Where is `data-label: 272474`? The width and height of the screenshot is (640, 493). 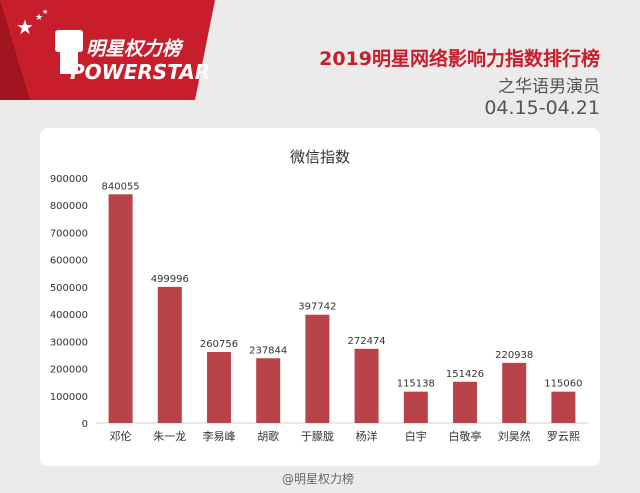 data-label: 272474 is located at coordinates (367, 341).